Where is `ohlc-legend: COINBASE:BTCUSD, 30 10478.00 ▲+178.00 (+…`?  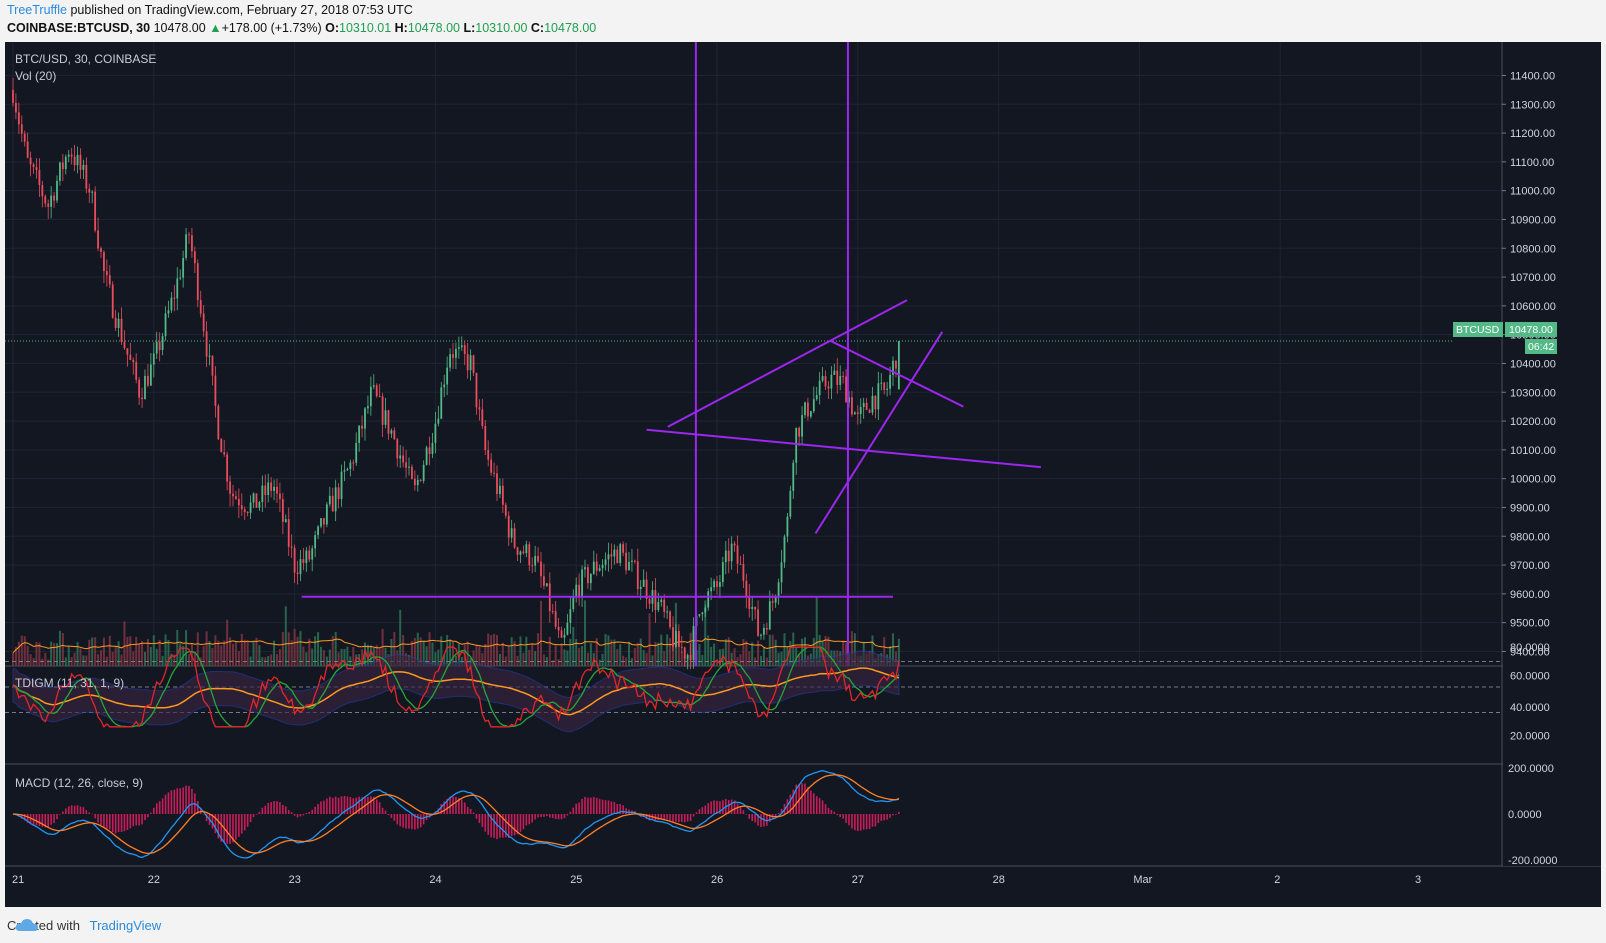
ohlc-legend: COINBASE:BTCUSD, 30 10478.00 ▲+178.00 (+… is located at coordinates (301, 28).